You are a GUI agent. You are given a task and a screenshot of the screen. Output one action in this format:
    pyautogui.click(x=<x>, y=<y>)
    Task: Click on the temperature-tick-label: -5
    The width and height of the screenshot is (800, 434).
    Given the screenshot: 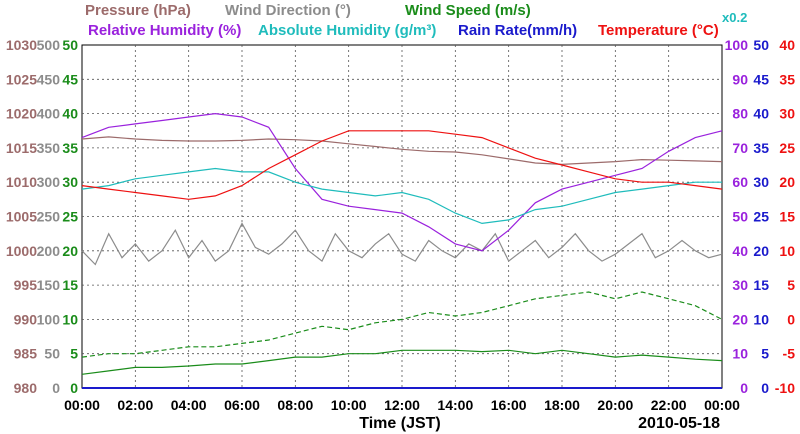 What is the action you would take?
    pyautogui.click(x=789, y=354)
    